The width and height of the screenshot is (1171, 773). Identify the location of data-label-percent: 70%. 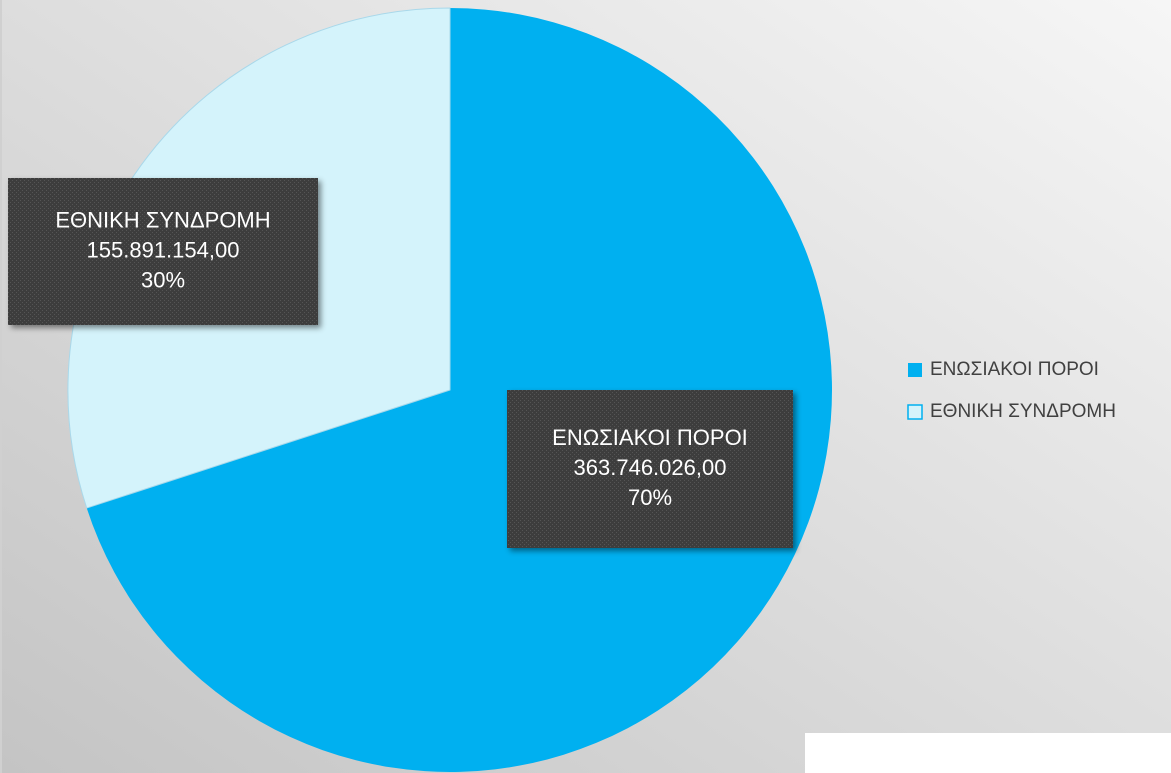
(650, 497).